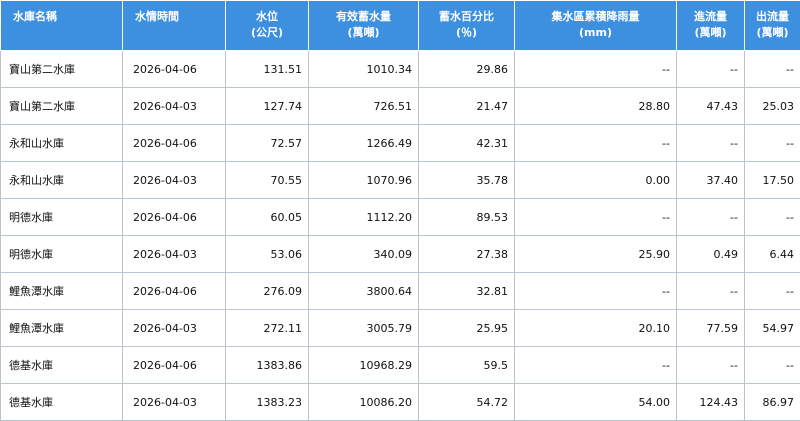  What do you see at coordinates (772, 26) in the screenshot?
I see `header-outflow: 出流量 (萬噸)` at bounding box center [772, 26].